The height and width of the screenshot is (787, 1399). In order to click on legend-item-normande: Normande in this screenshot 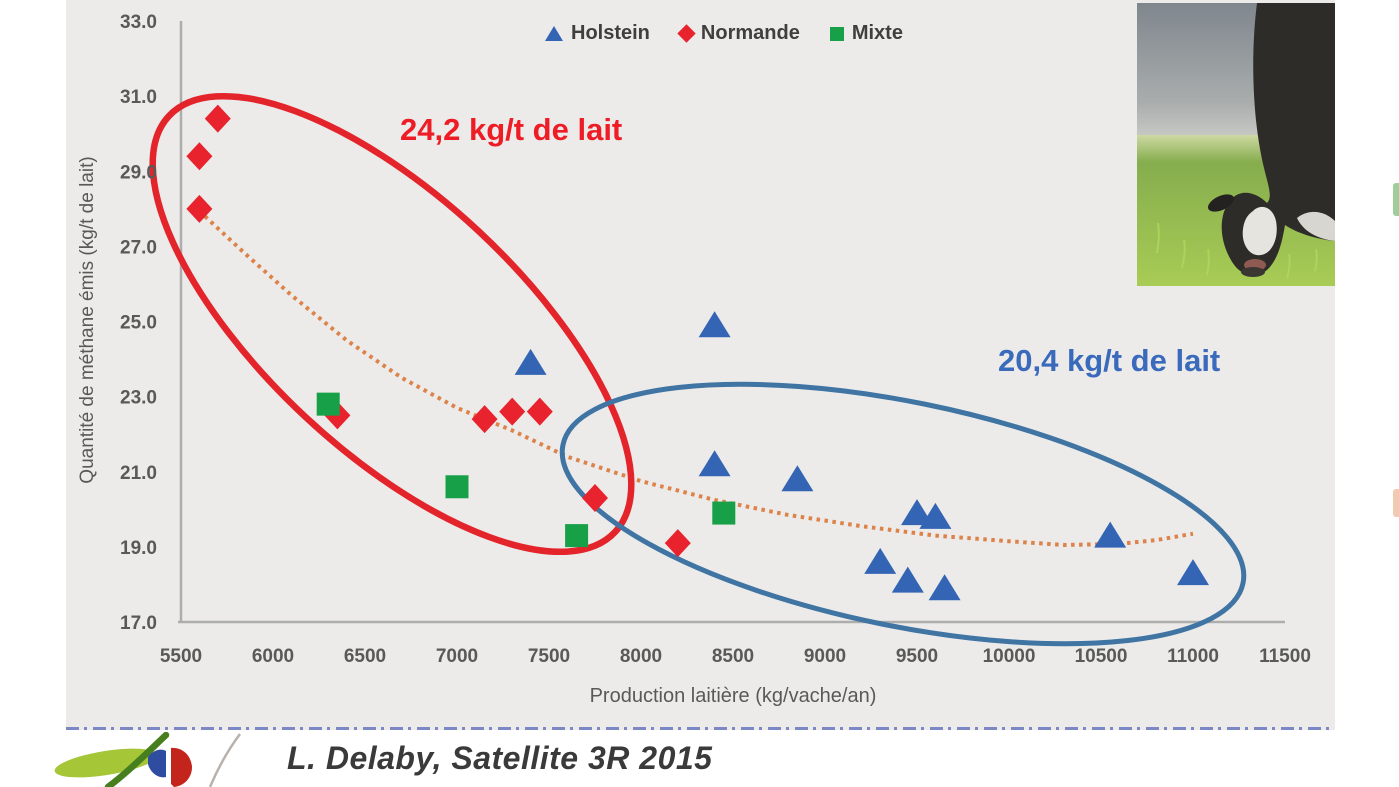, I will do `click(738, 33)`.